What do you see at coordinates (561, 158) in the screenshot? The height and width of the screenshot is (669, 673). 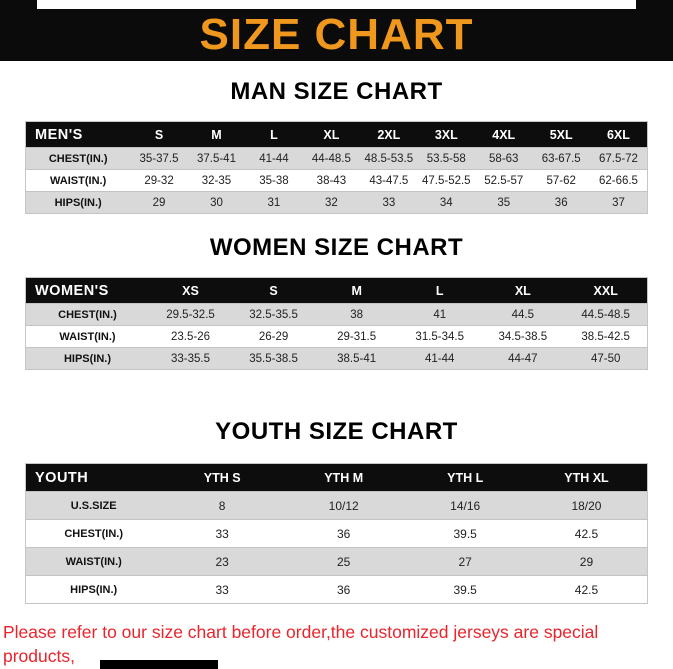 I see `size-value: 63-67.5` at bounding box center [561, 158].